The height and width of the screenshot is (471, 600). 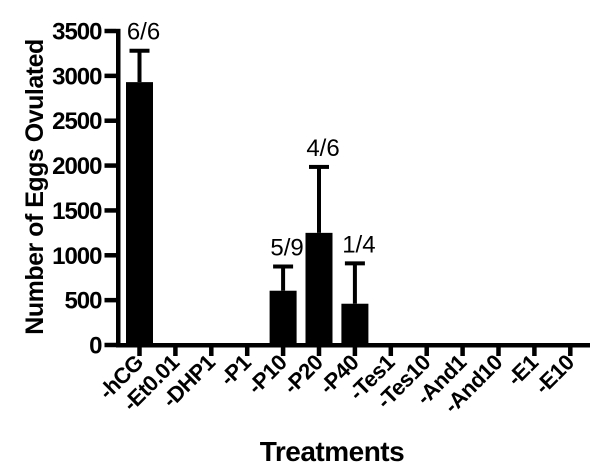 What do you see at coordinates (286, 248) in the screenshot?
I see `bar-annotation: 5/9` at bounding box center [286, 248].